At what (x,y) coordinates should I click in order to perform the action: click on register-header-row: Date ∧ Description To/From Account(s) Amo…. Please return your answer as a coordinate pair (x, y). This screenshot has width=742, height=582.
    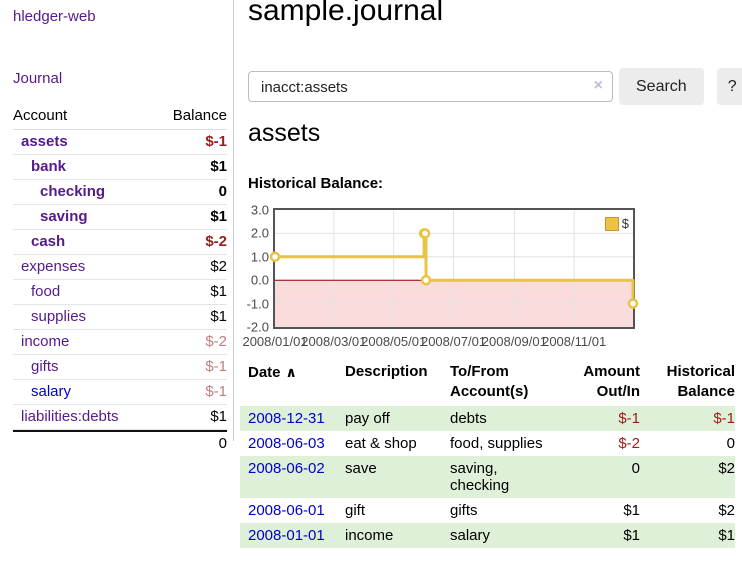
    Looking at the image, I should click on (487, 383).